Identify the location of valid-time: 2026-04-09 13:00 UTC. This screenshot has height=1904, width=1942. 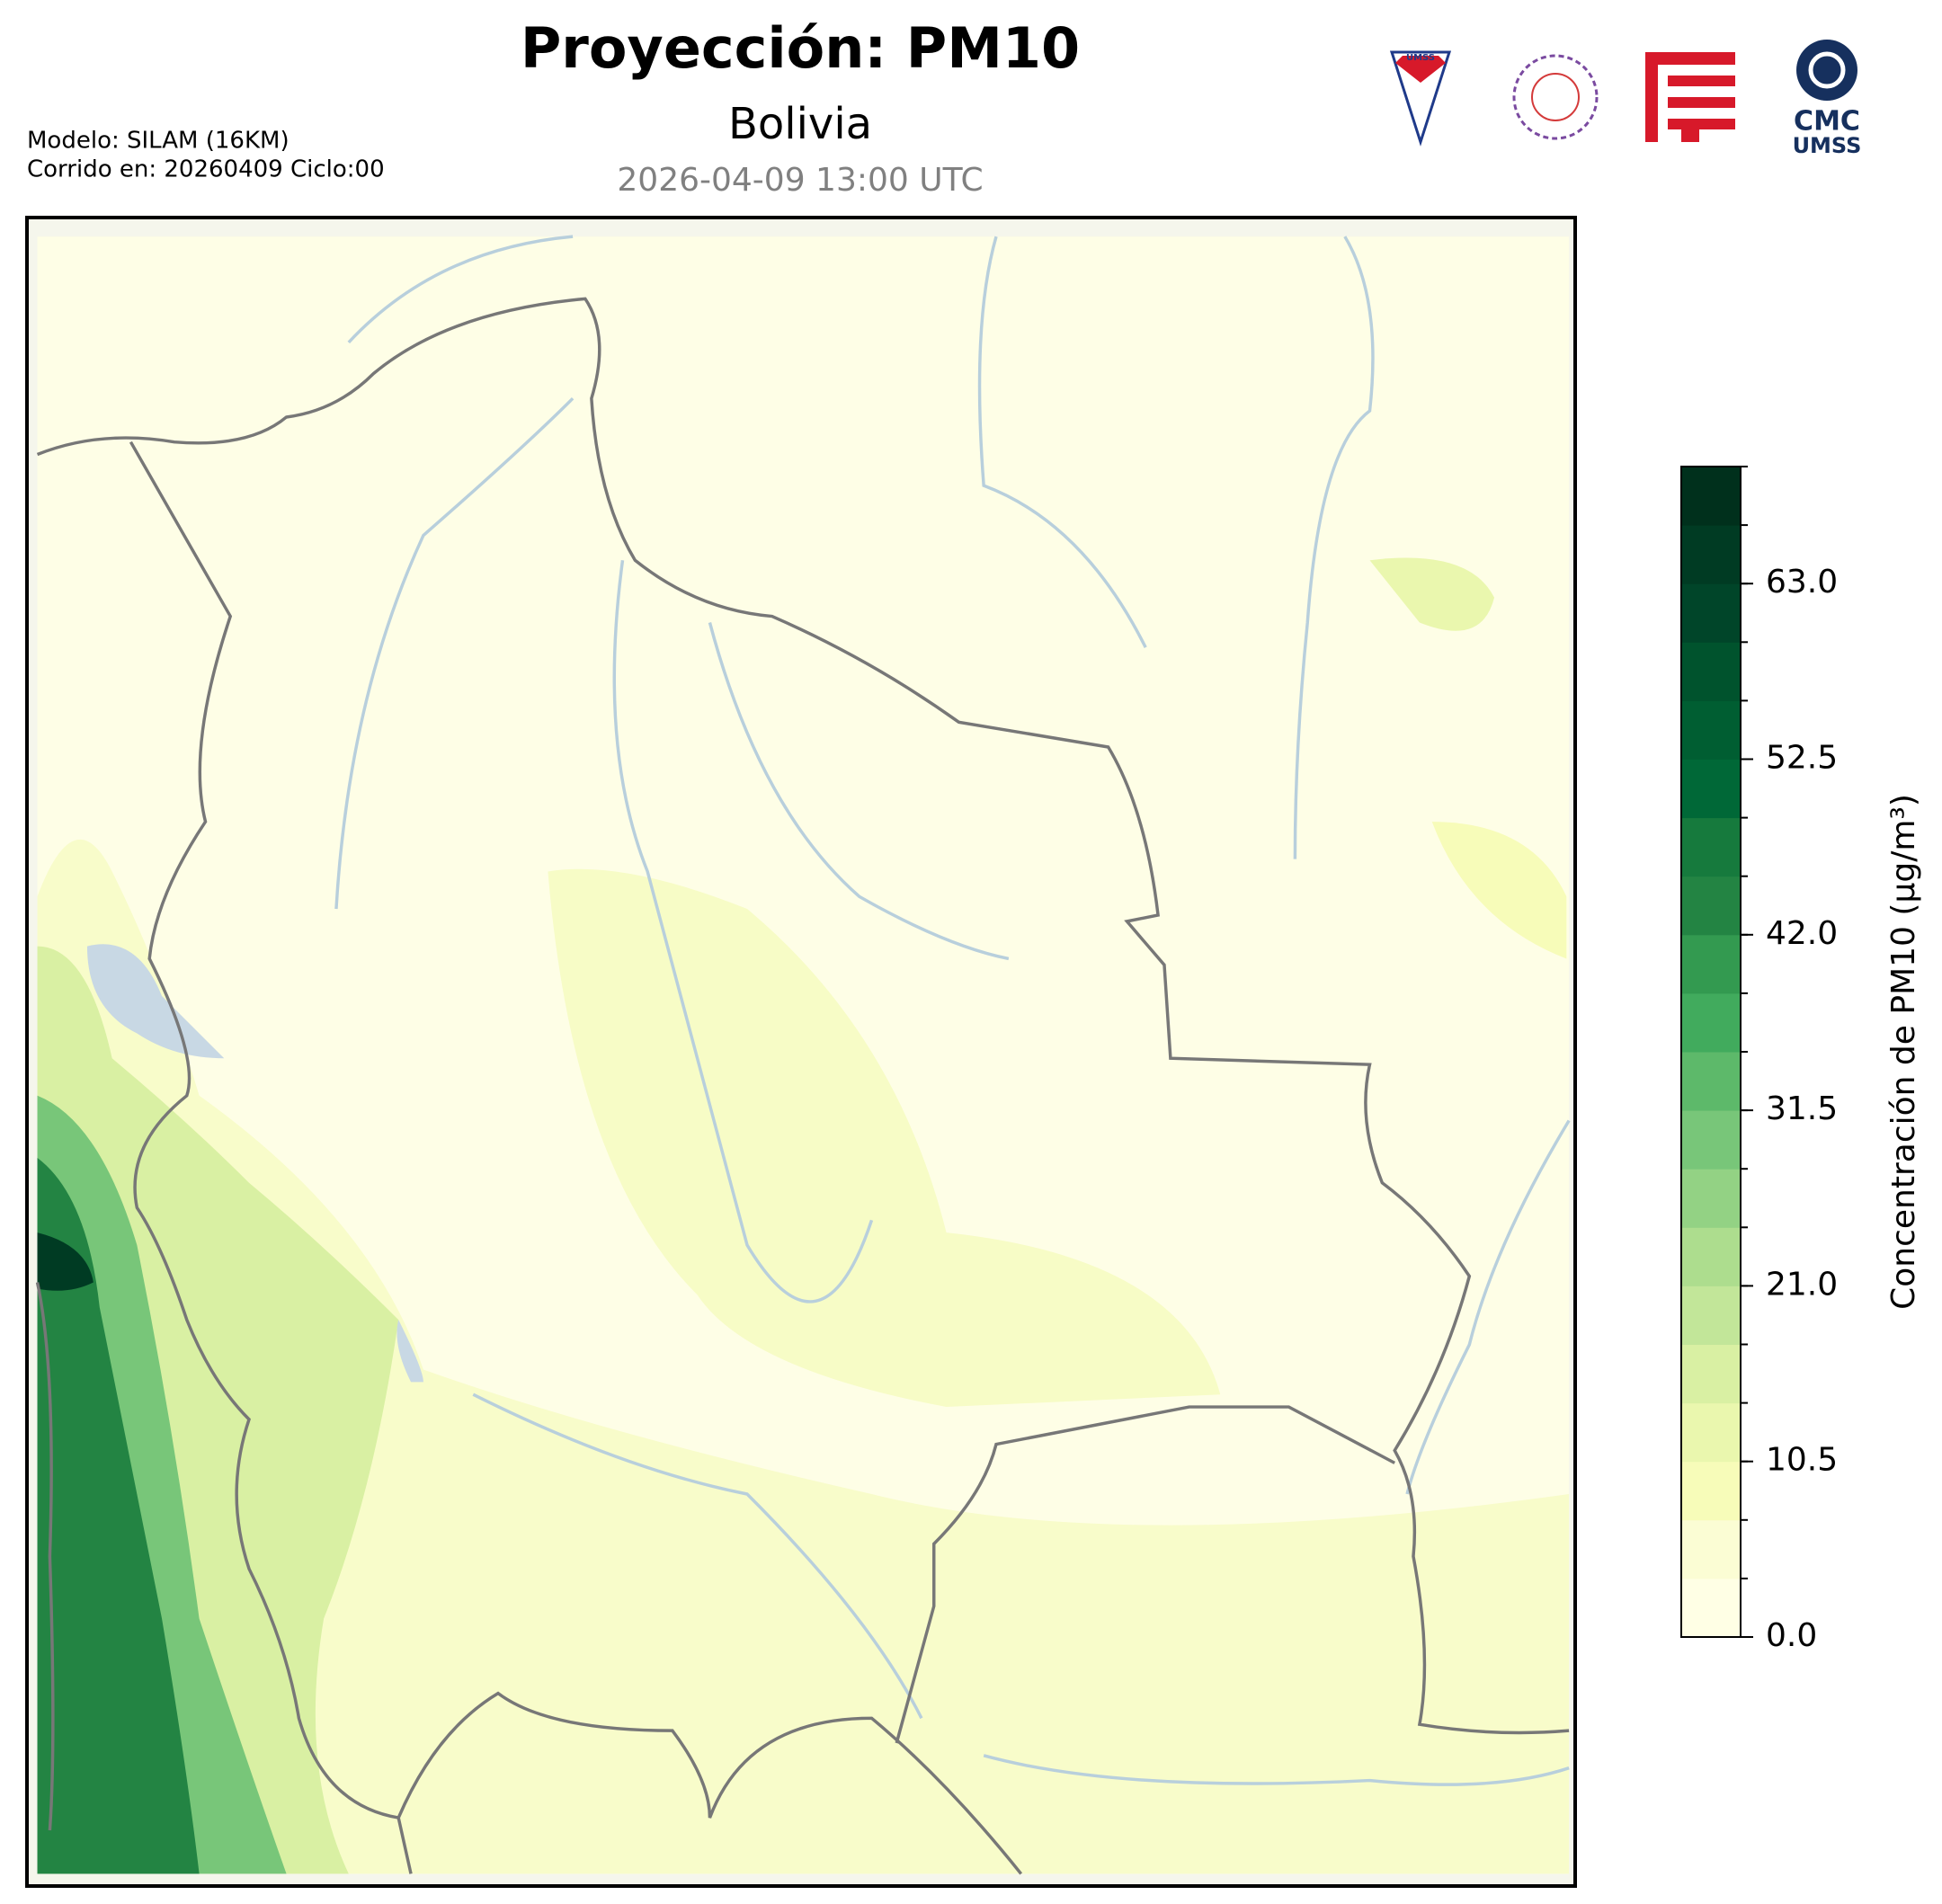
(800, 180).